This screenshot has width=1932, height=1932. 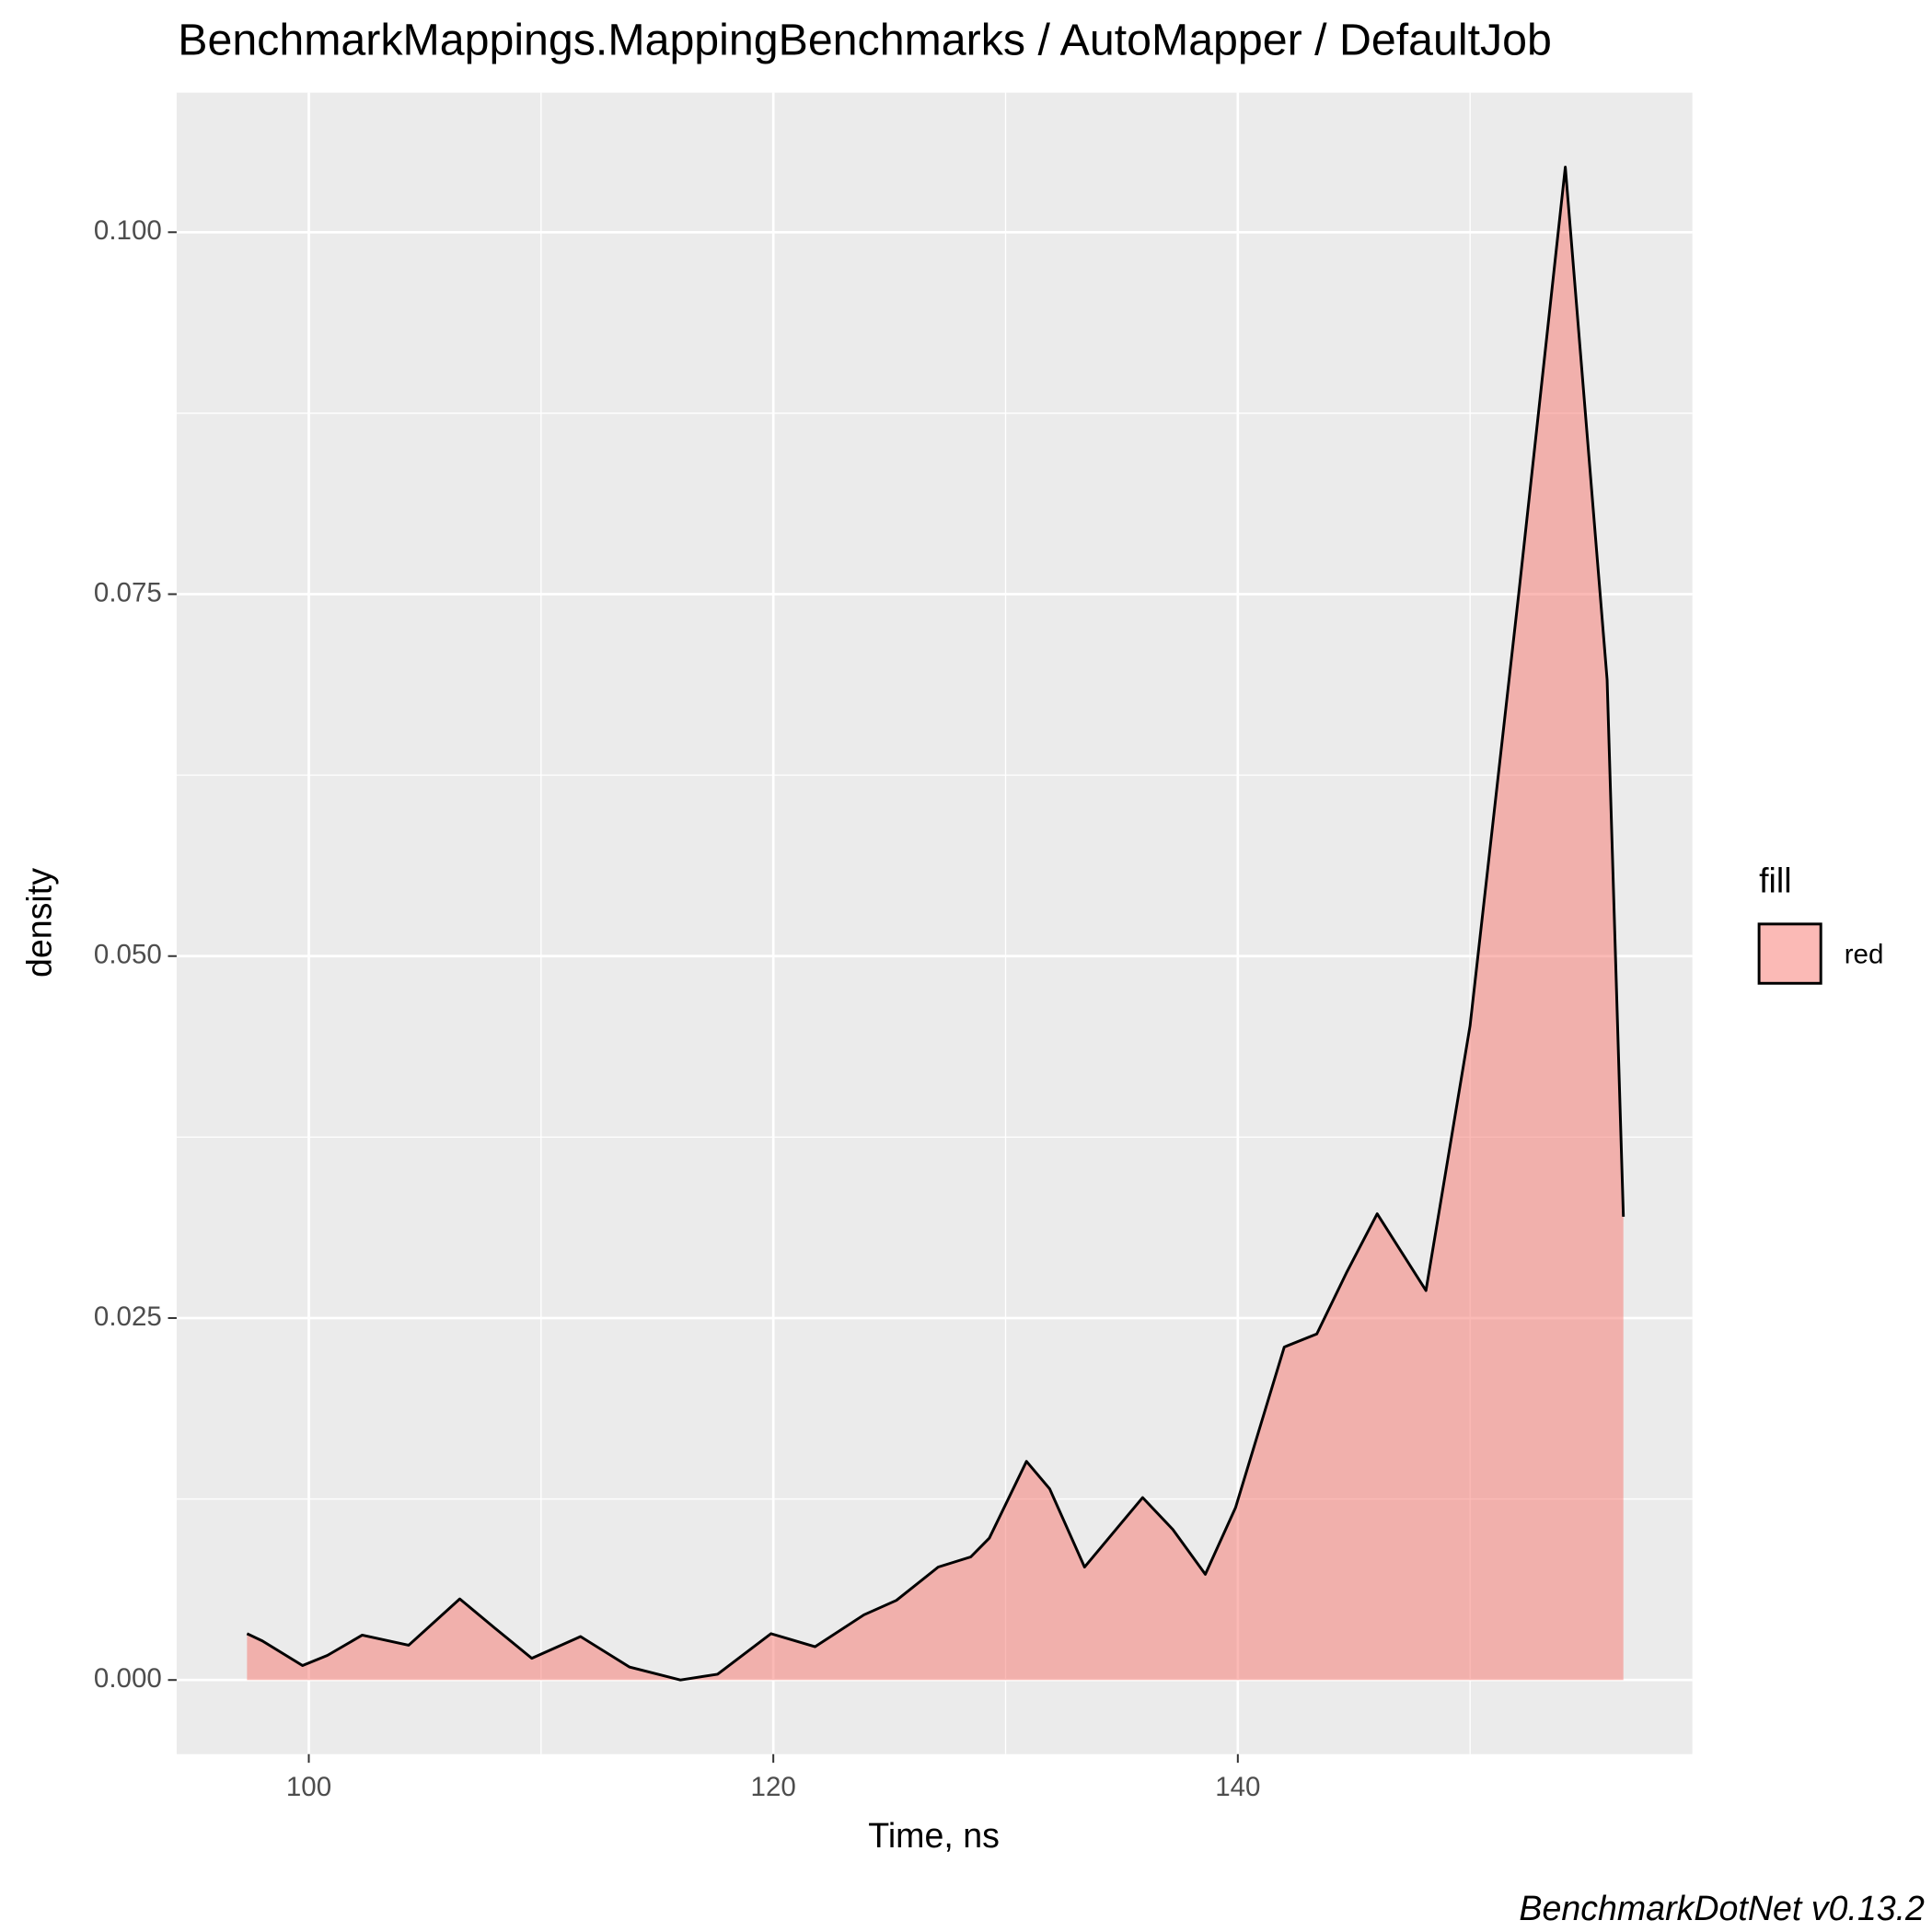 What do you see at coordinates (40, 923) in the screenshot?
I see `y-axis-title: density` at bounding box center [40, 923].